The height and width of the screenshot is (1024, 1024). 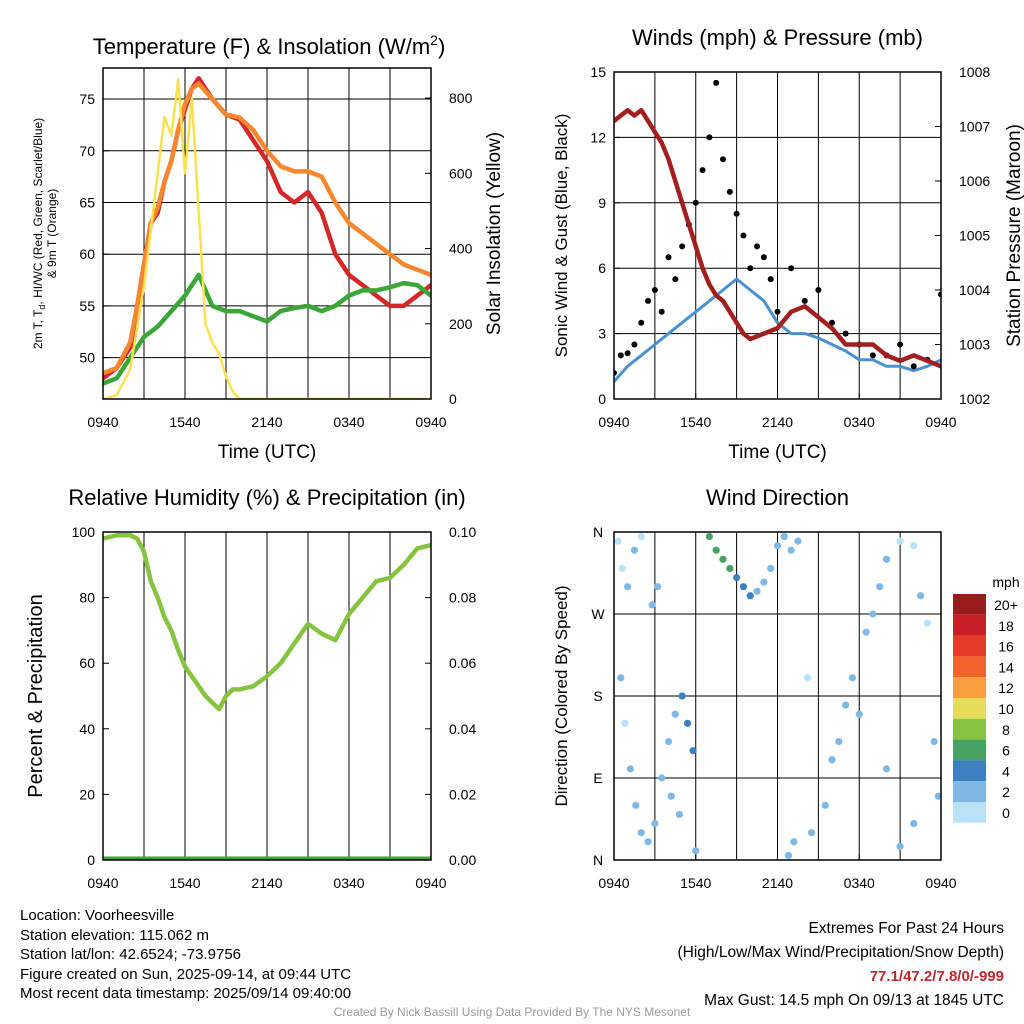 What do you see at coordinates (115, 935) in the screenshot?
I see `elevation-text: Station elevation: 115.062 m` at bounding box center [115, 935].